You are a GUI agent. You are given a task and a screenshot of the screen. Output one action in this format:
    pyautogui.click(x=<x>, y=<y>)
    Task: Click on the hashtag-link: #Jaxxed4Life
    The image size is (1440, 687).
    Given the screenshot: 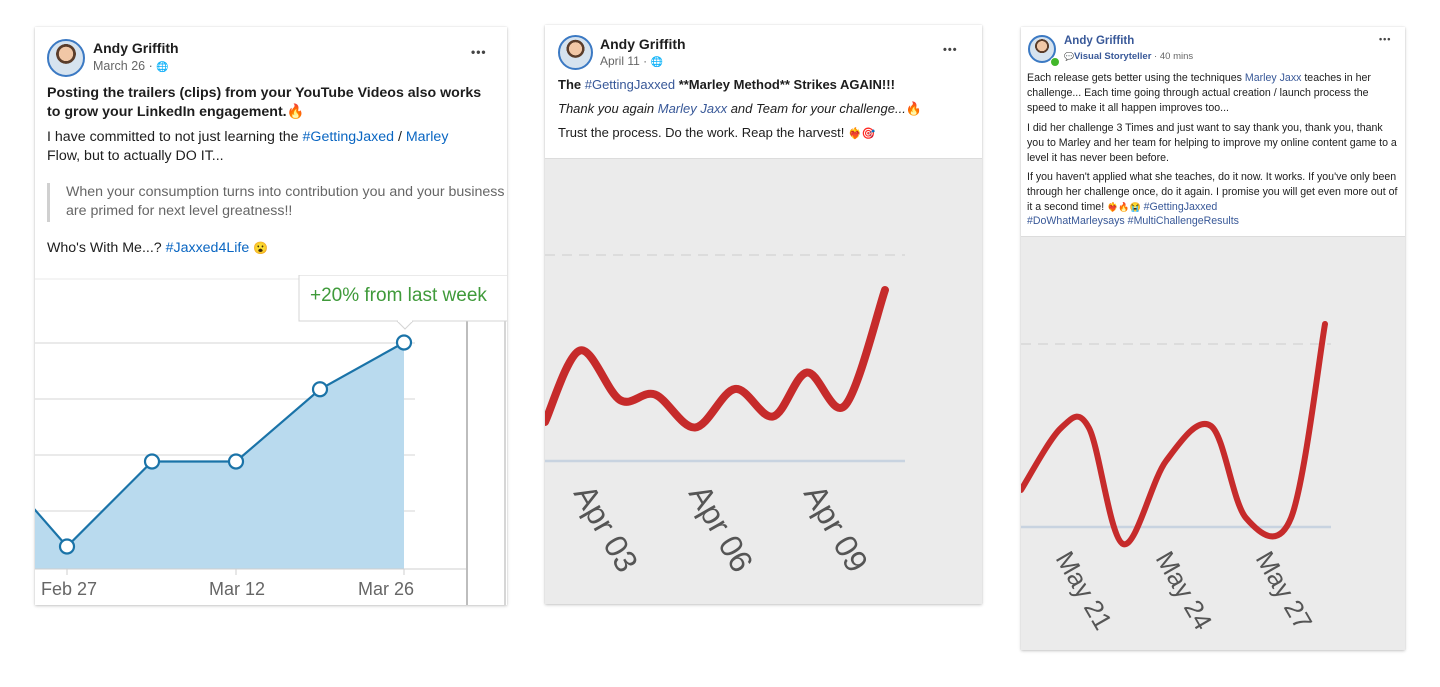 What is the action you would take?
    pyautogui.click(x=207, y=248)
    